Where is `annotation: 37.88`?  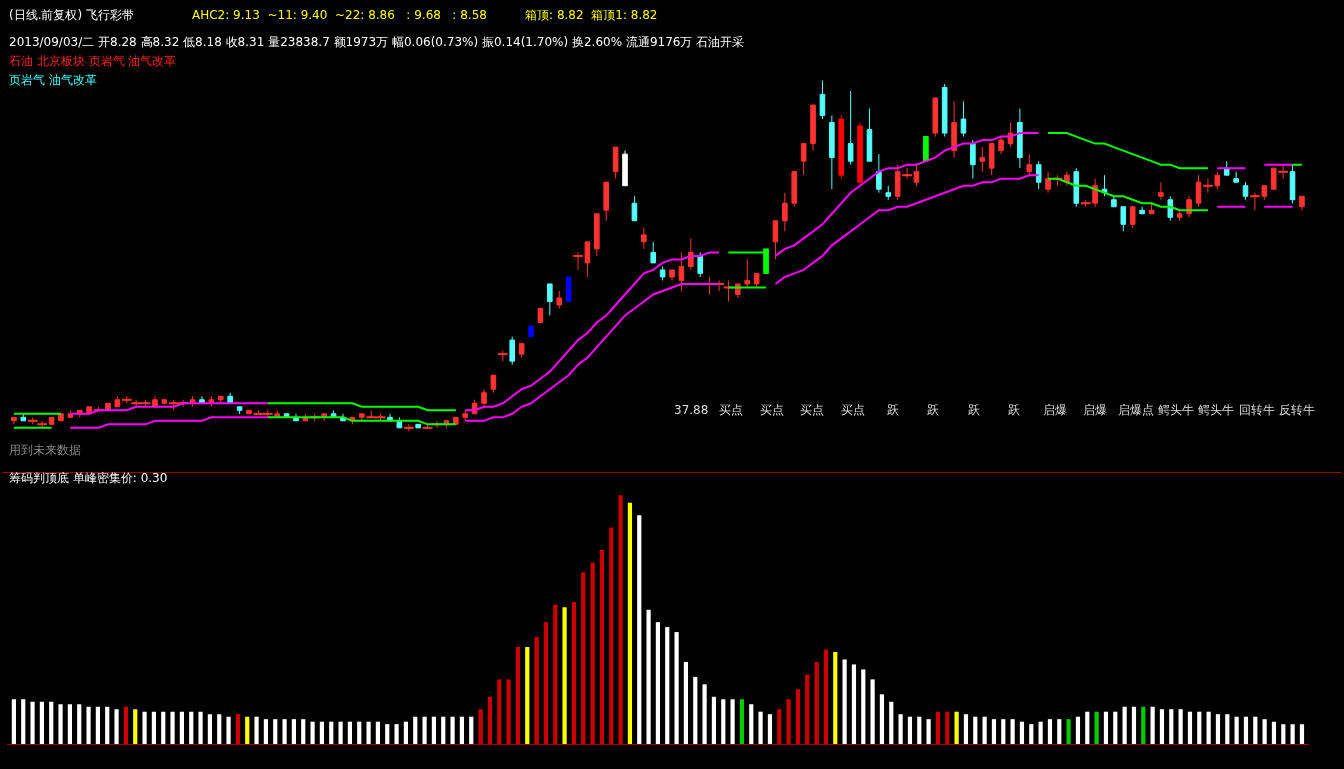
annotation: 37.88 is located at coordinates (691, 410).